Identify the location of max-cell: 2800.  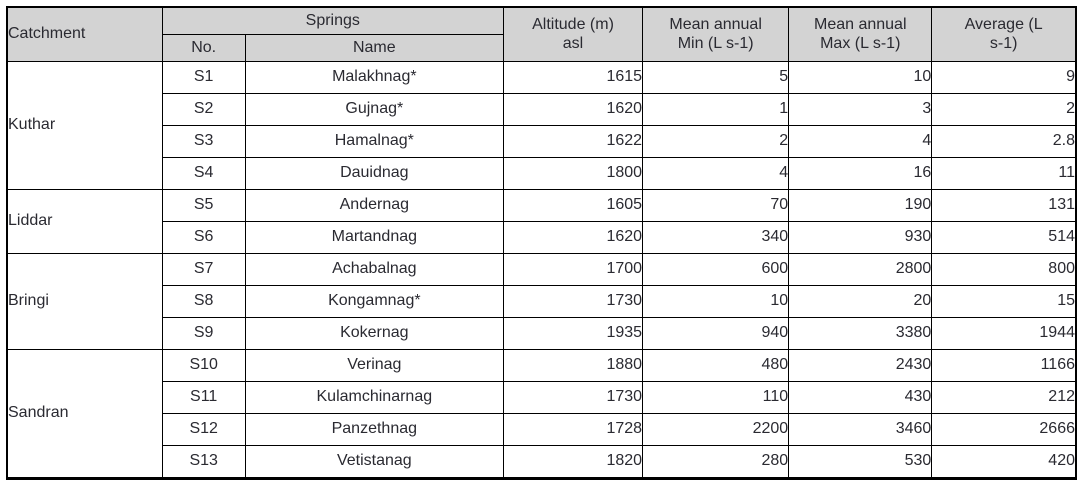
(860, 269).